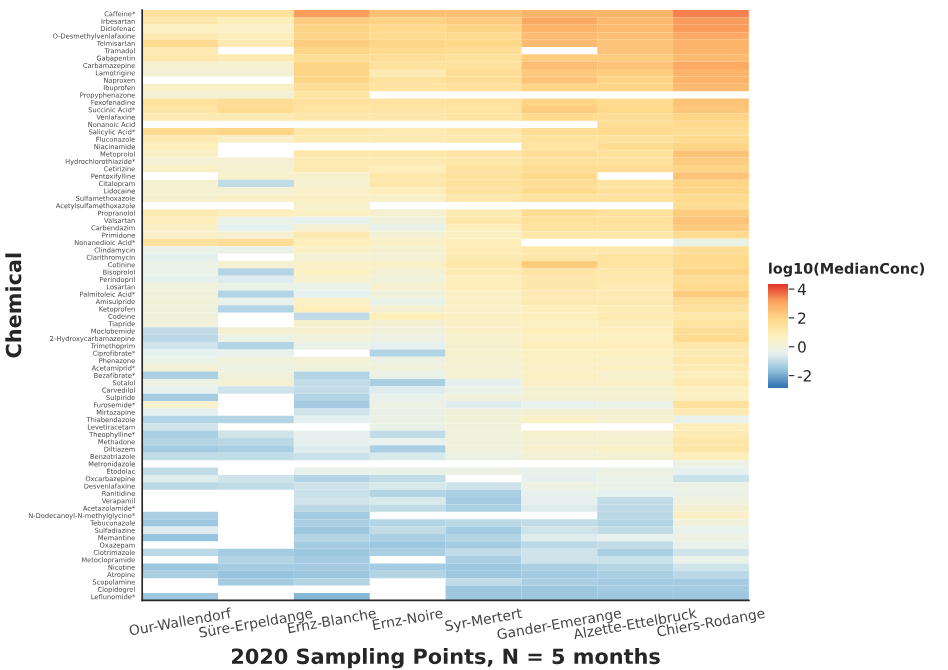 Image resolution: width=948 pixels, height=670 pixels. What do you see at coordinates (445, 658) in the screenshot?
I see `x-axis-title: 2020 Sampling Points, N = 5 months` at bounding box center [445, 658].